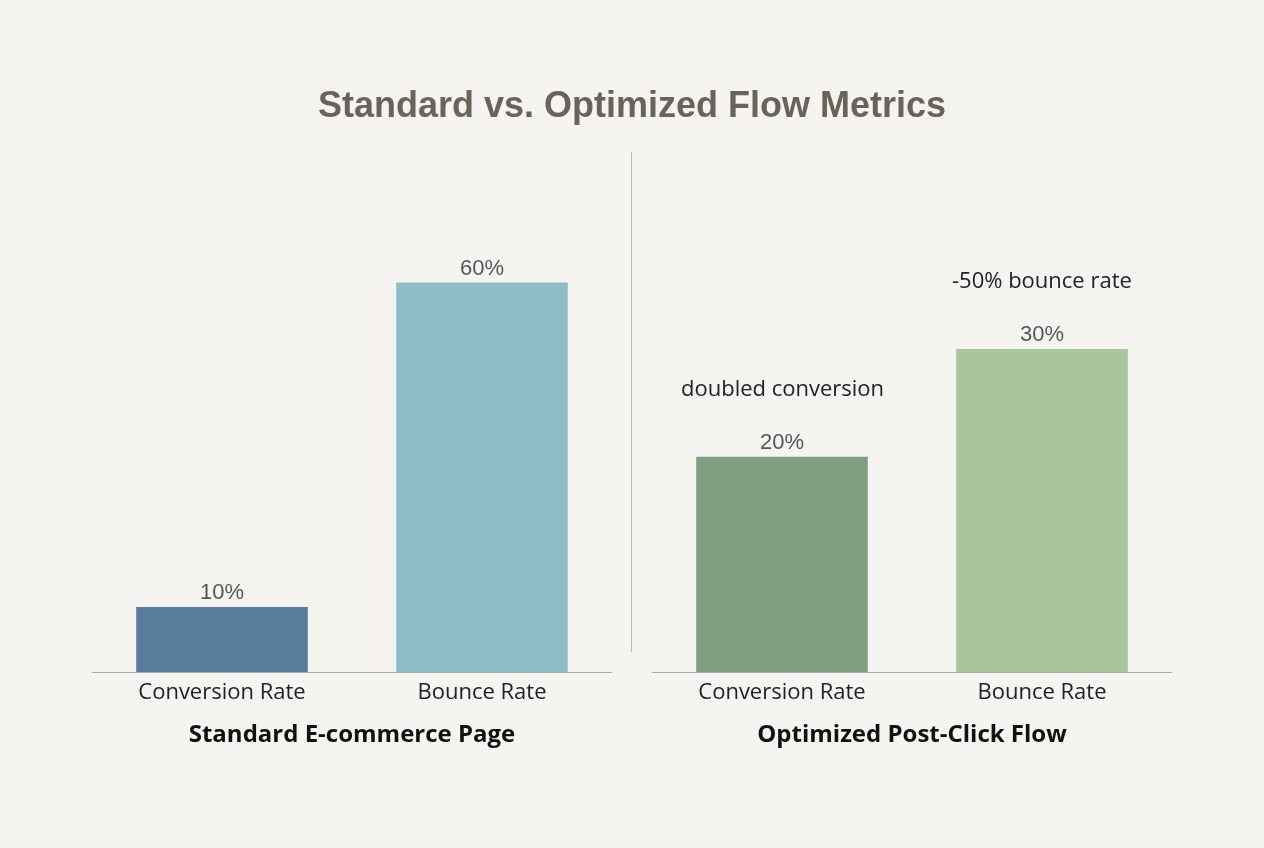 The height and width of the screenshot is (848, 1264). Describe the element at coordinates (352, 732) in the screenshot. I see `x-axis-title: Standard E-commerce Page` at that location.